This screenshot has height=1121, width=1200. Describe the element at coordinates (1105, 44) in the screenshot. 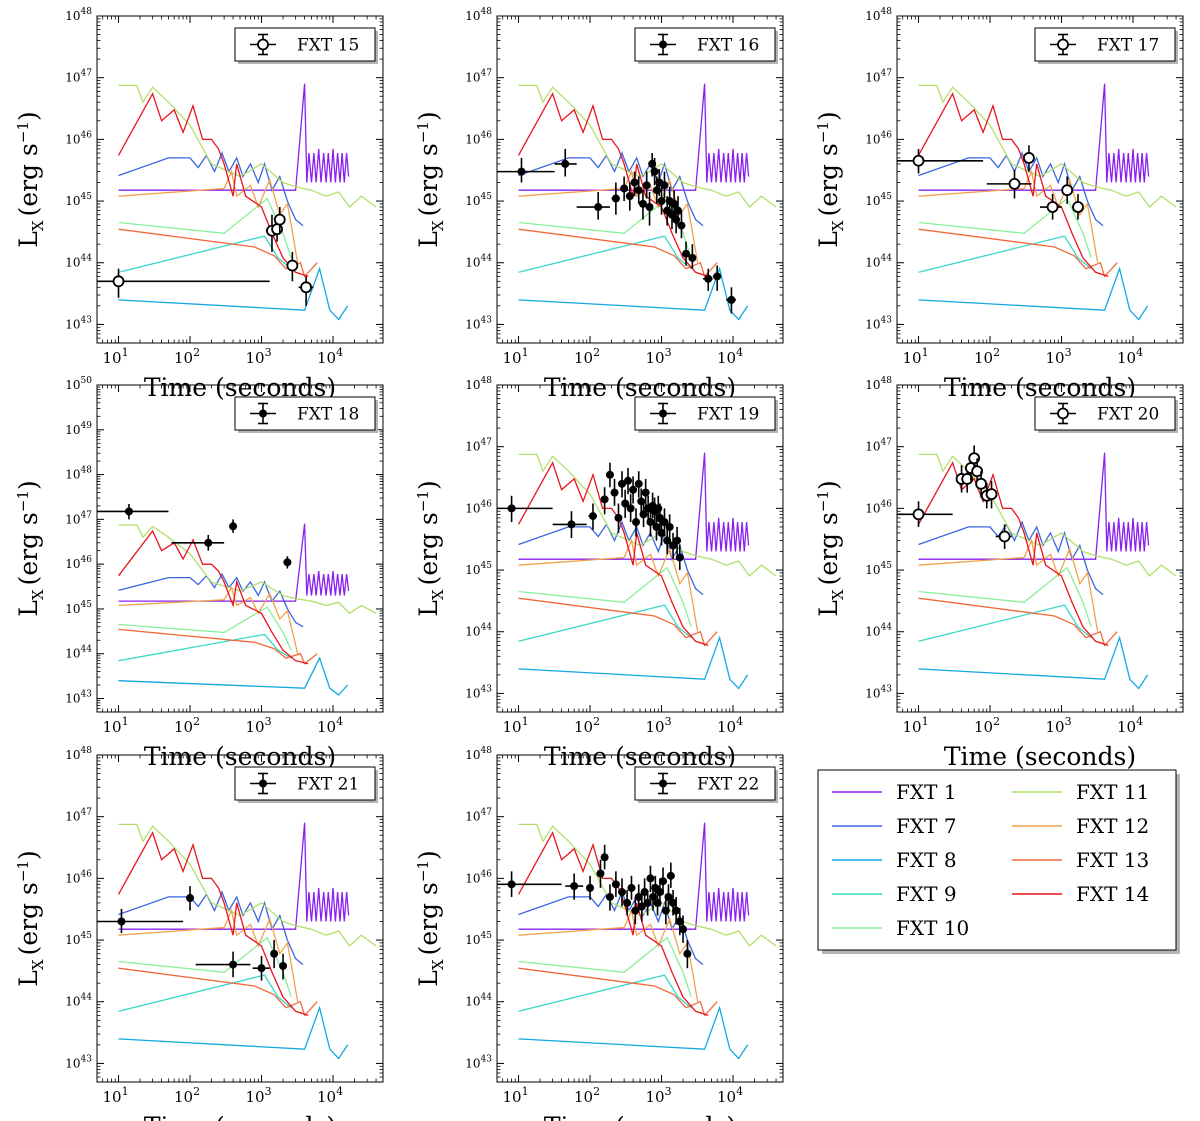

I see `legend-box` at that location.